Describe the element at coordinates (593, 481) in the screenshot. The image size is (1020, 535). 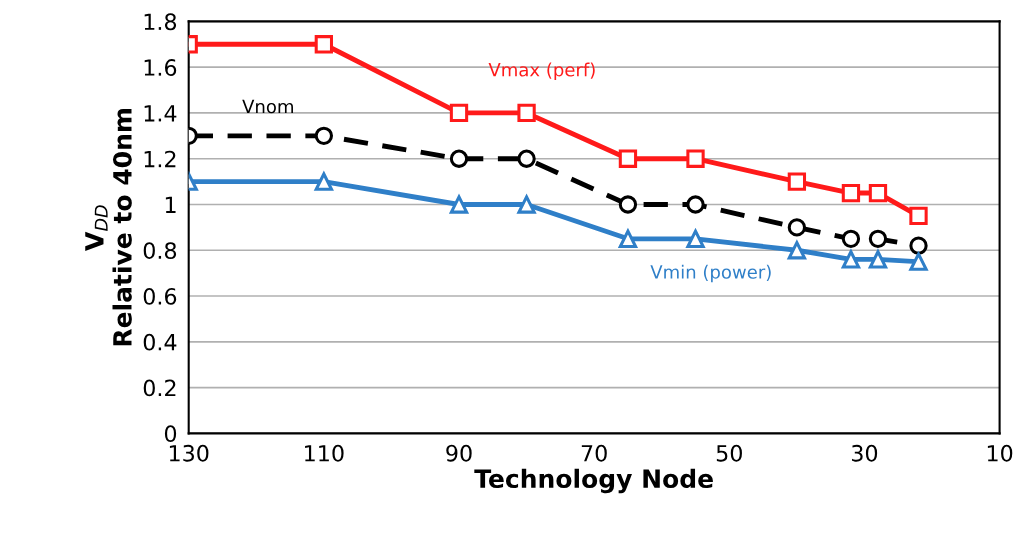
I see `x-axis-title: Technology Node` at that location.